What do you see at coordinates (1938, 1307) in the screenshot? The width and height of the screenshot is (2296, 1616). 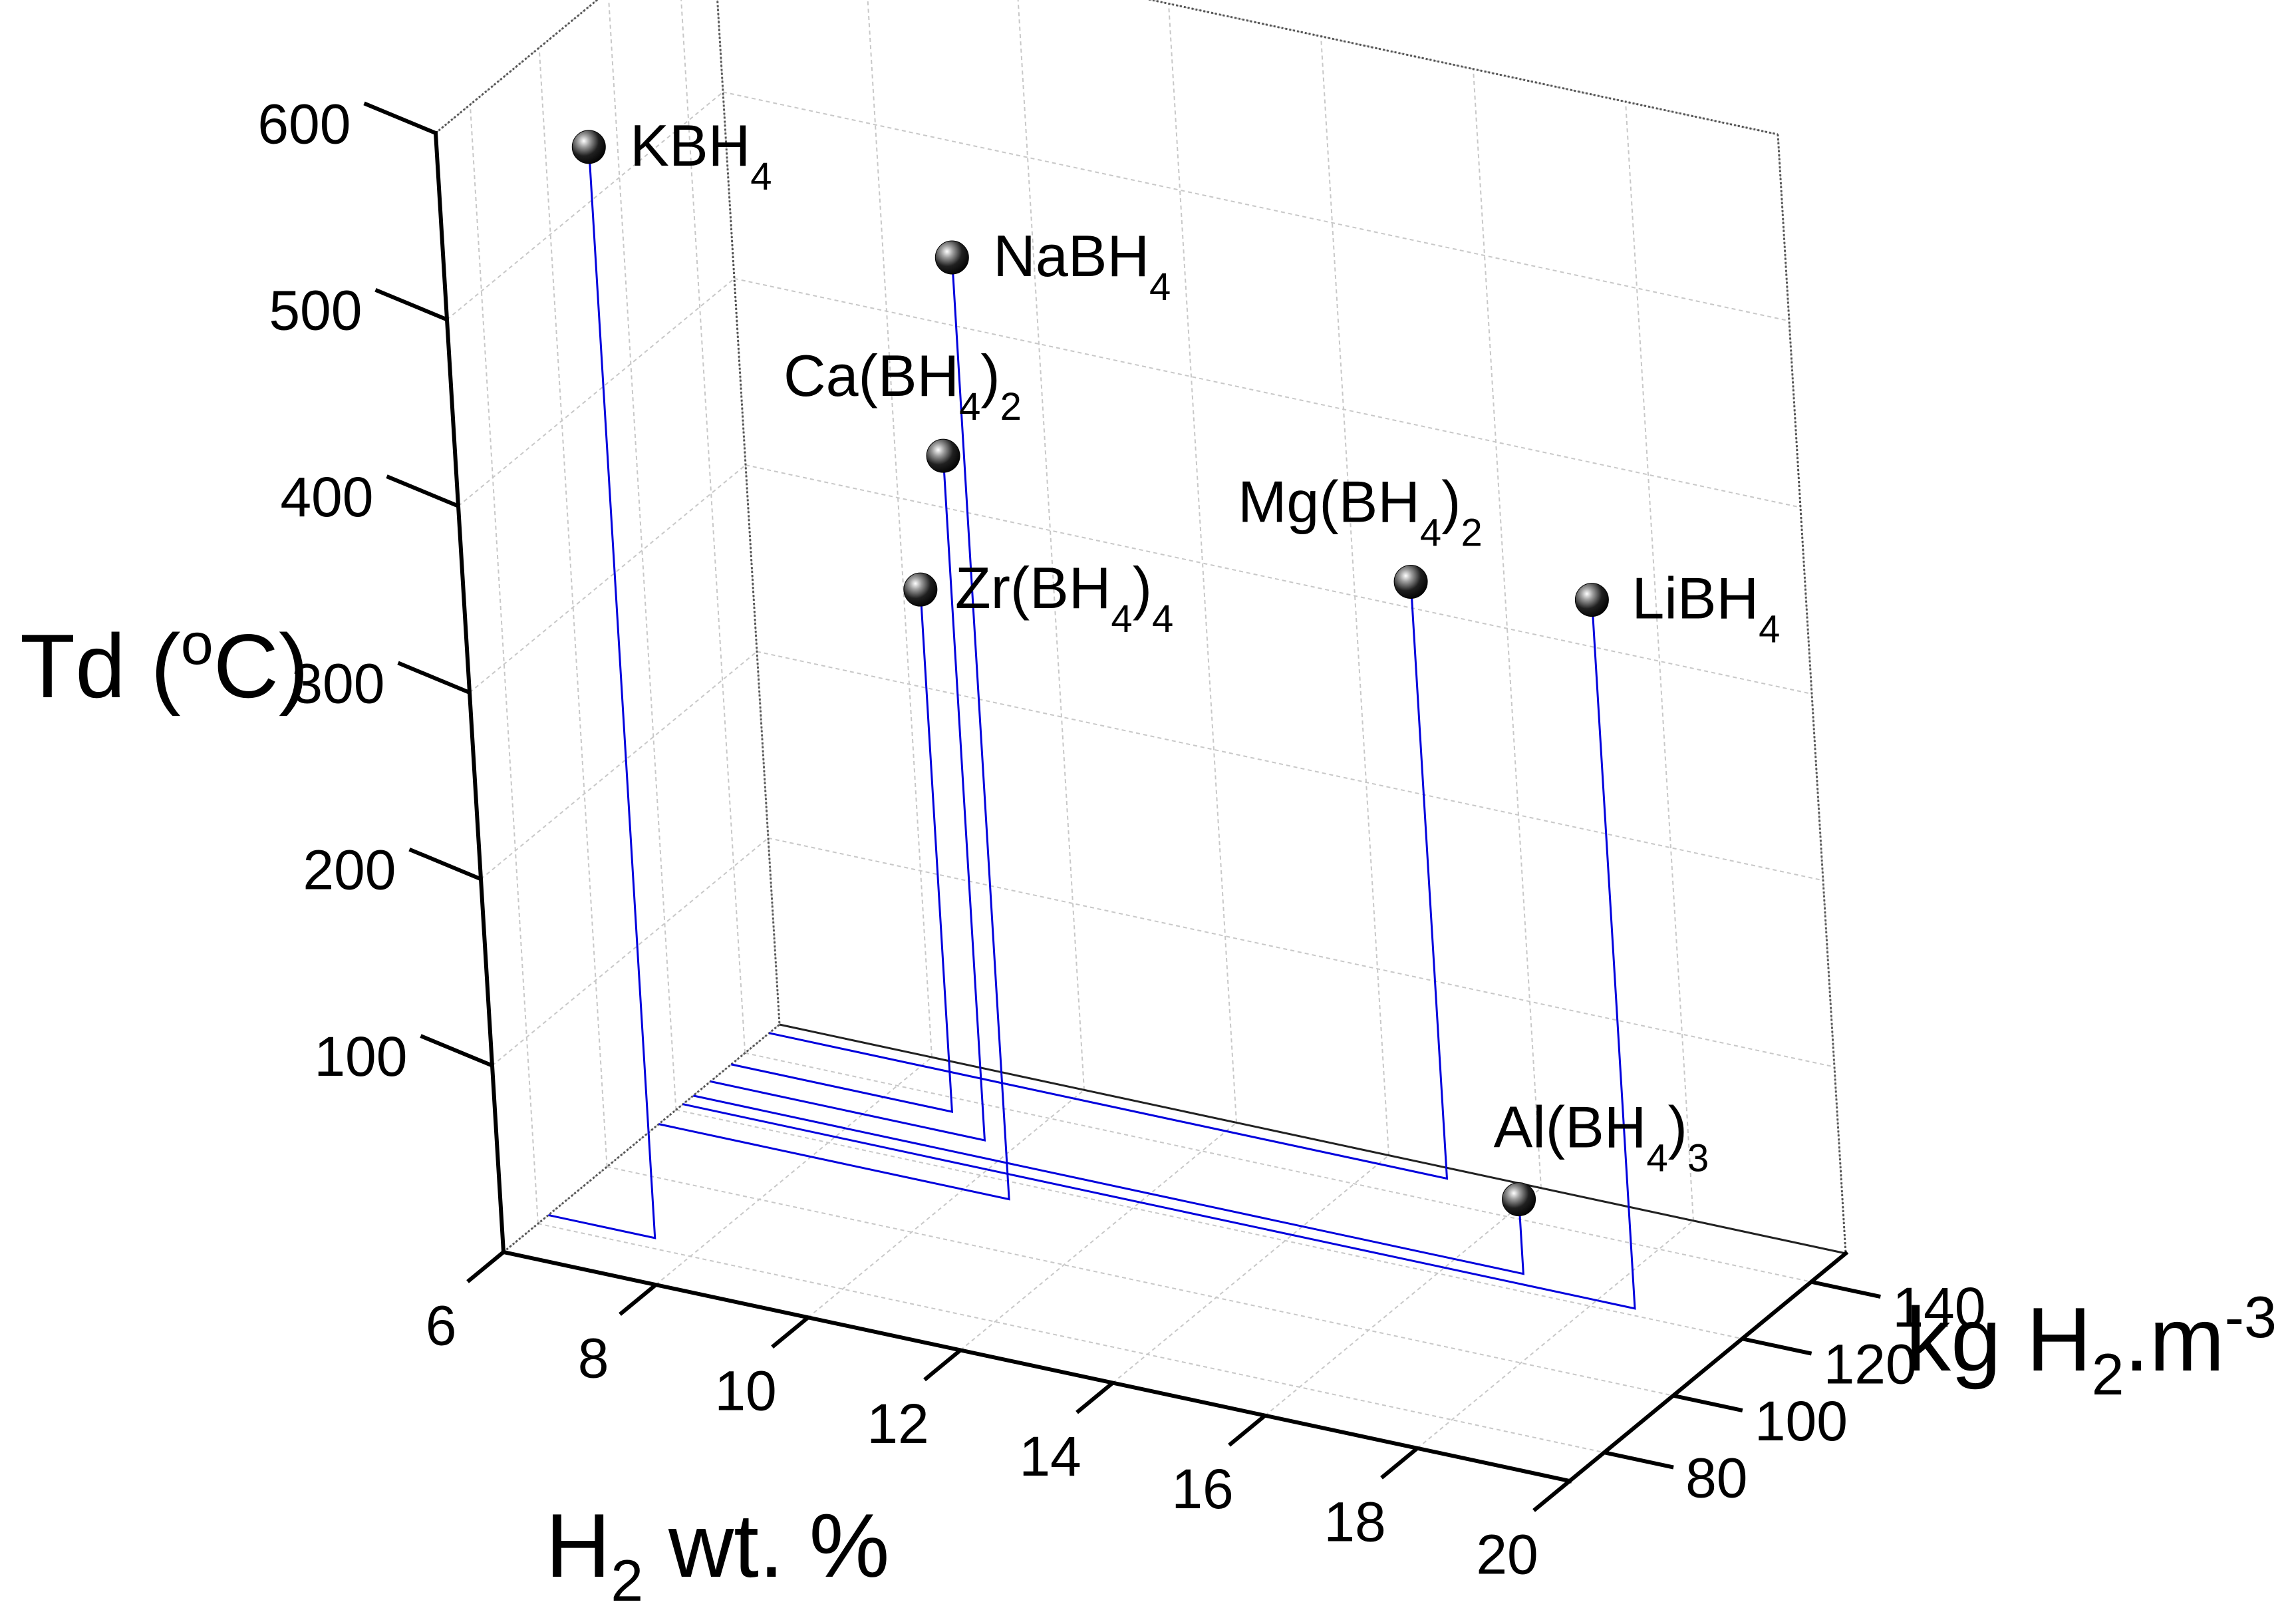 I see `y-tick-label: 140` at bounding box center [1938, 1307].